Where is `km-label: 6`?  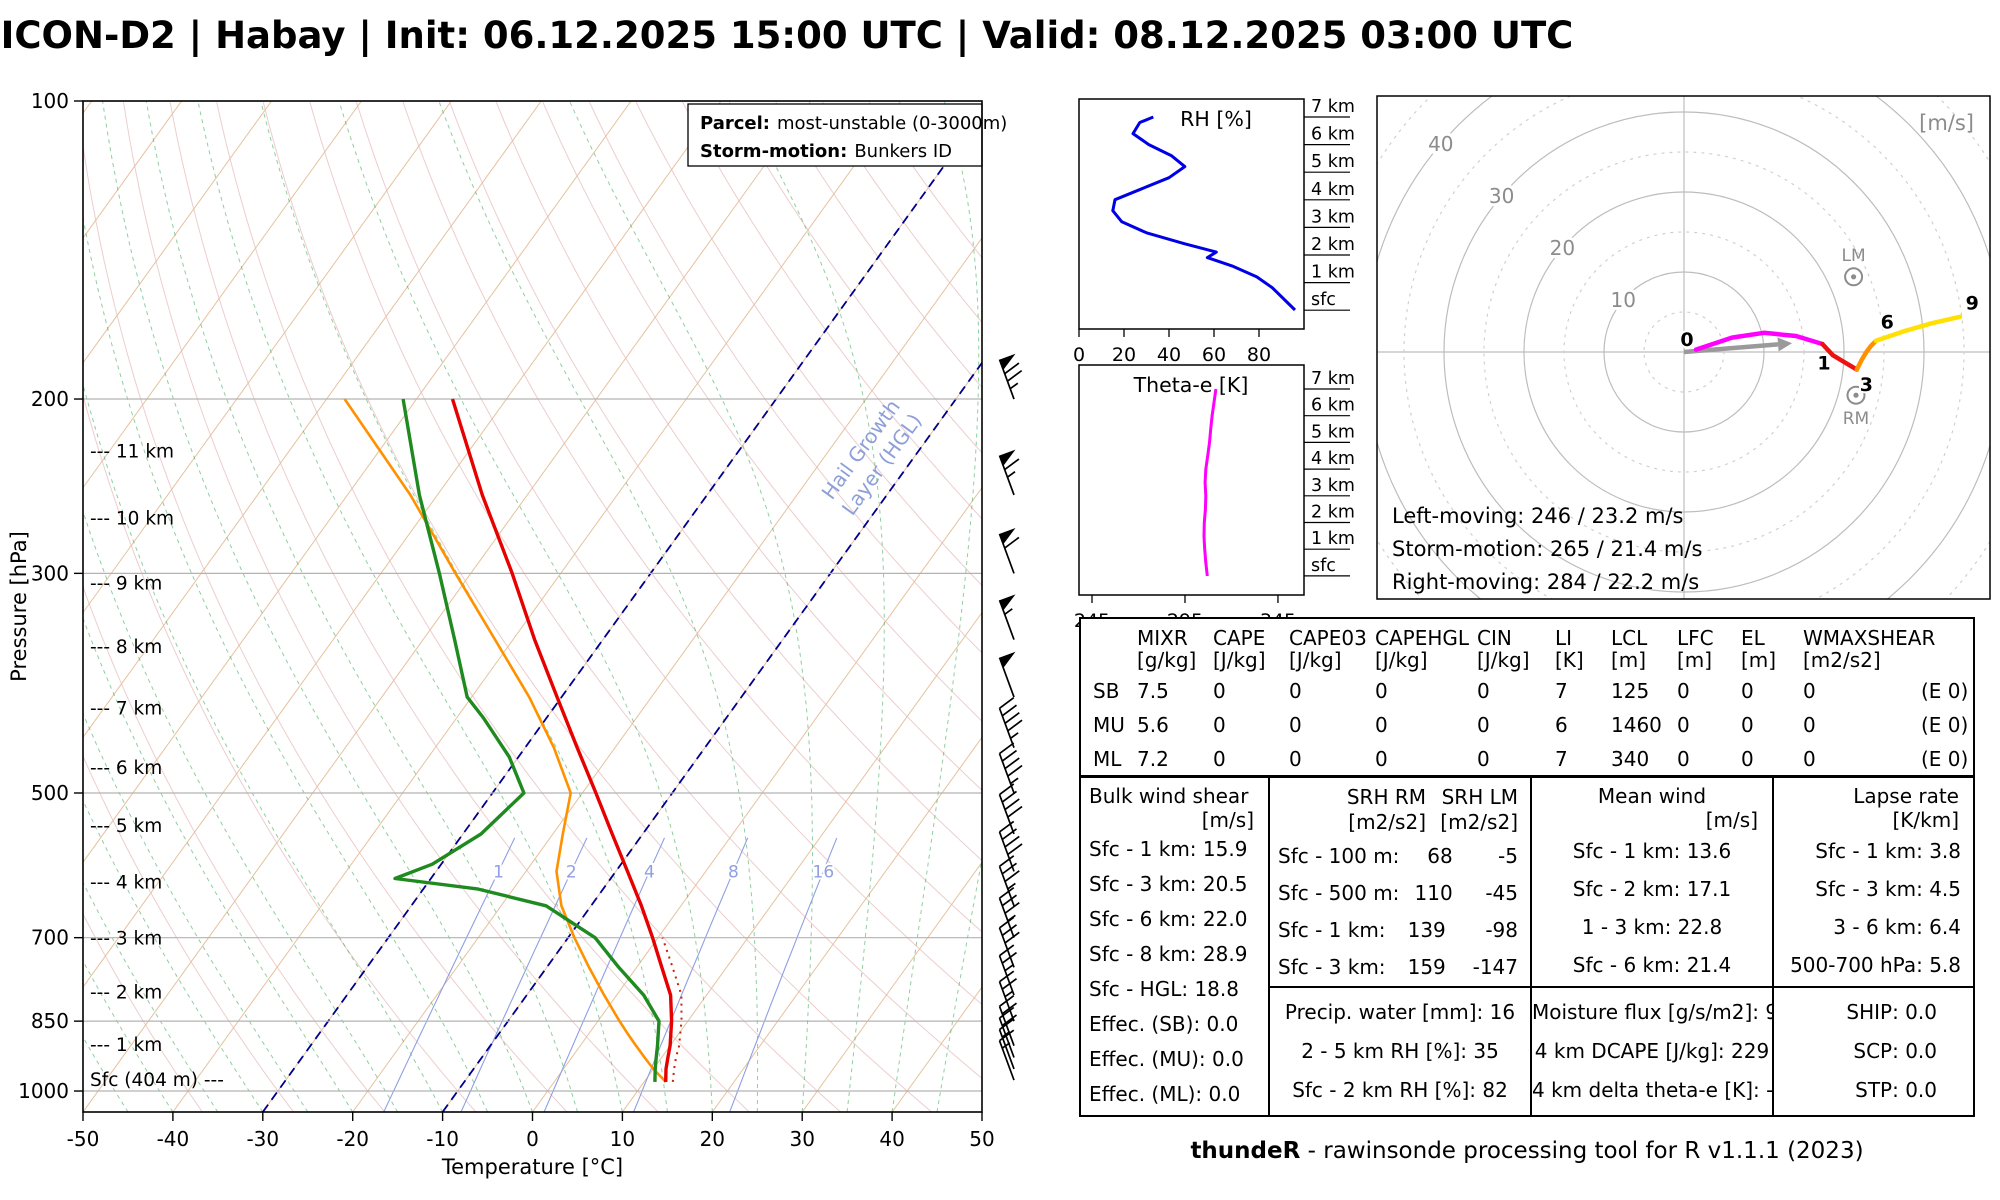
km-label: 6 is located at coordinates (1887, 323).